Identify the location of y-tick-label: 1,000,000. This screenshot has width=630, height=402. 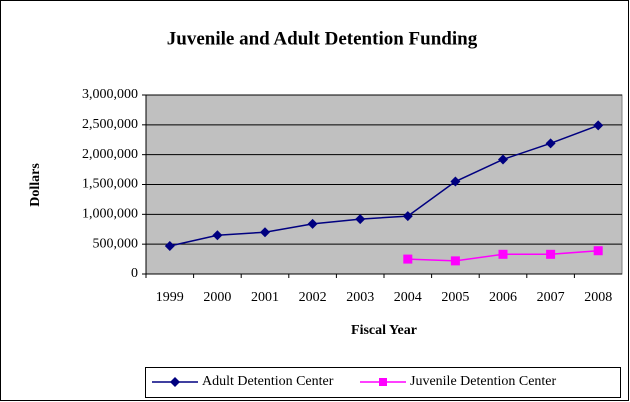
(110, 214).